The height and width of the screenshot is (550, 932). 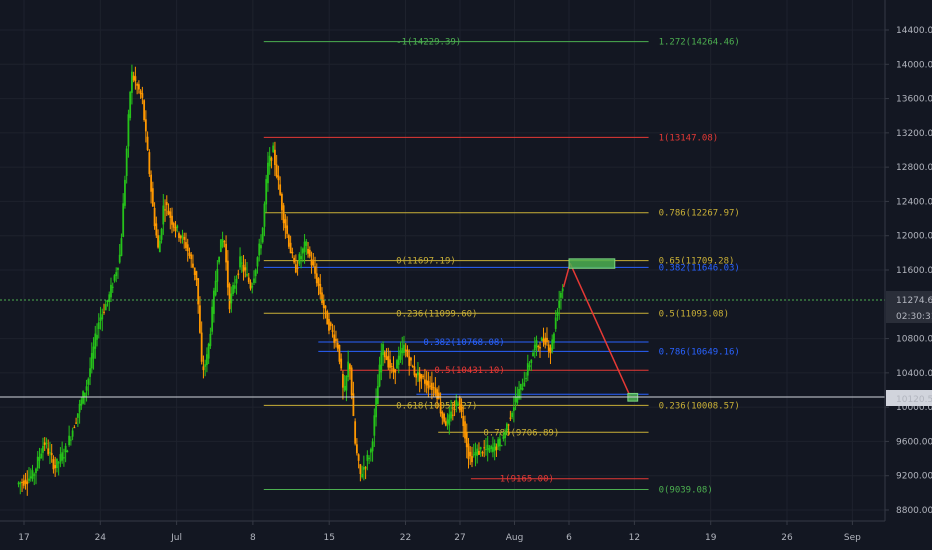 What do you see at coordinates (101, 538) in the screenshot?
I see `x-tick-label: 24` at bounding box center [101, 538].